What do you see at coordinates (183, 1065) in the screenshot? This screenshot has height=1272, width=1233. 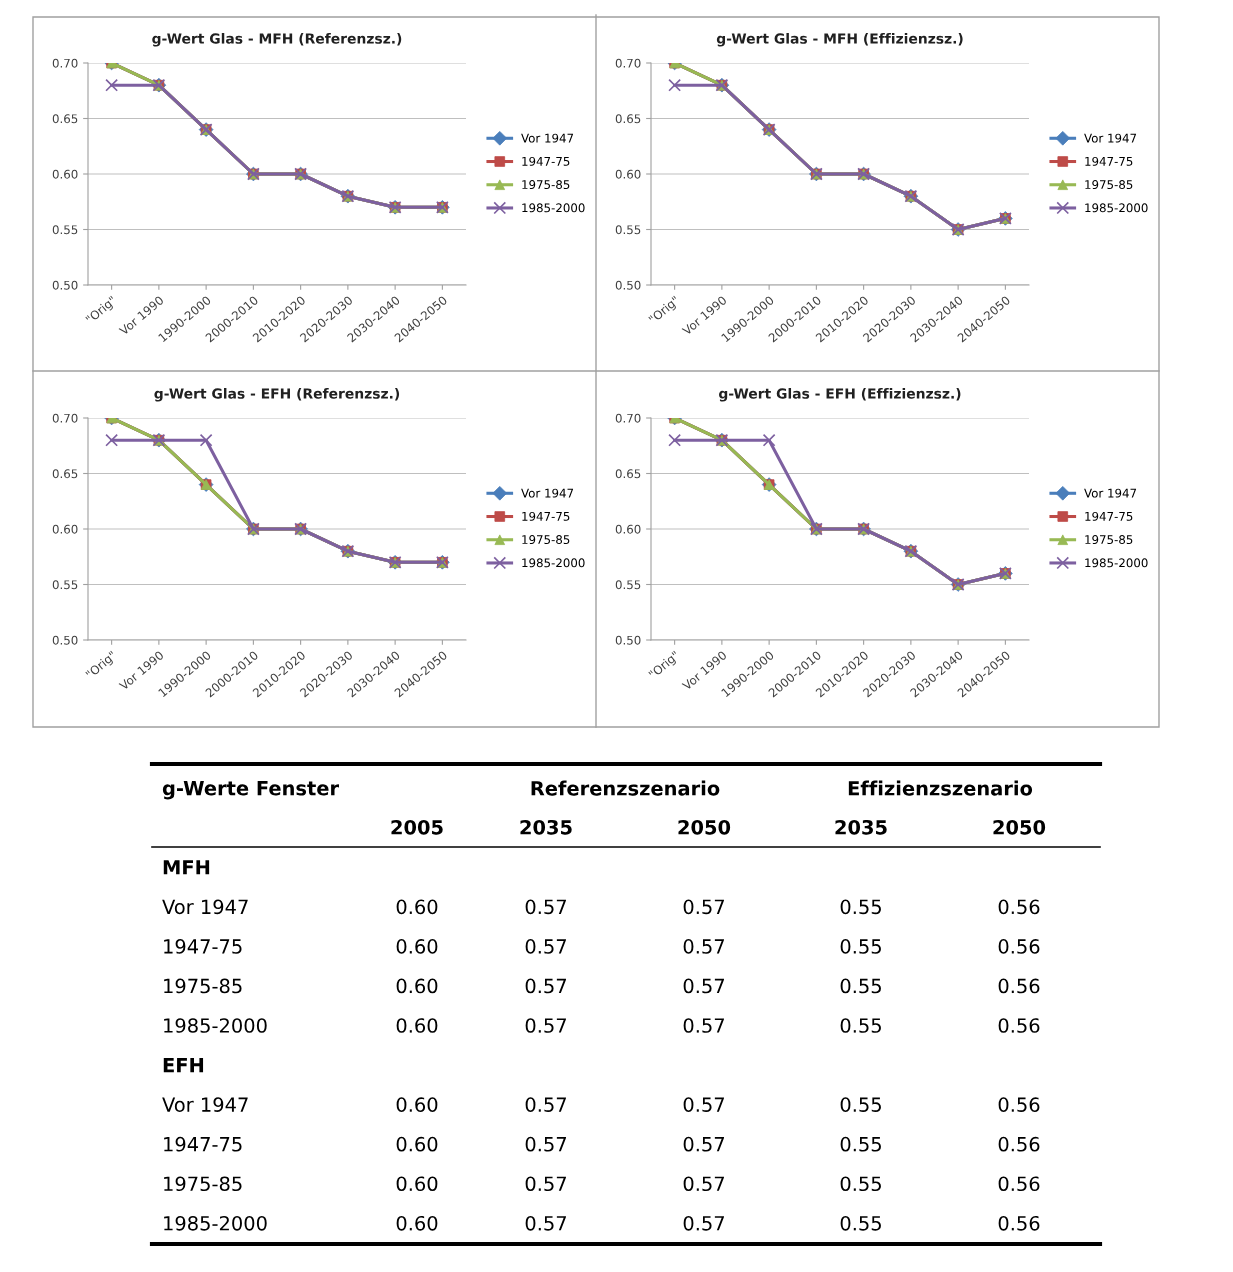 I see `category-label: EFH` at bounding box center [183, 1065].